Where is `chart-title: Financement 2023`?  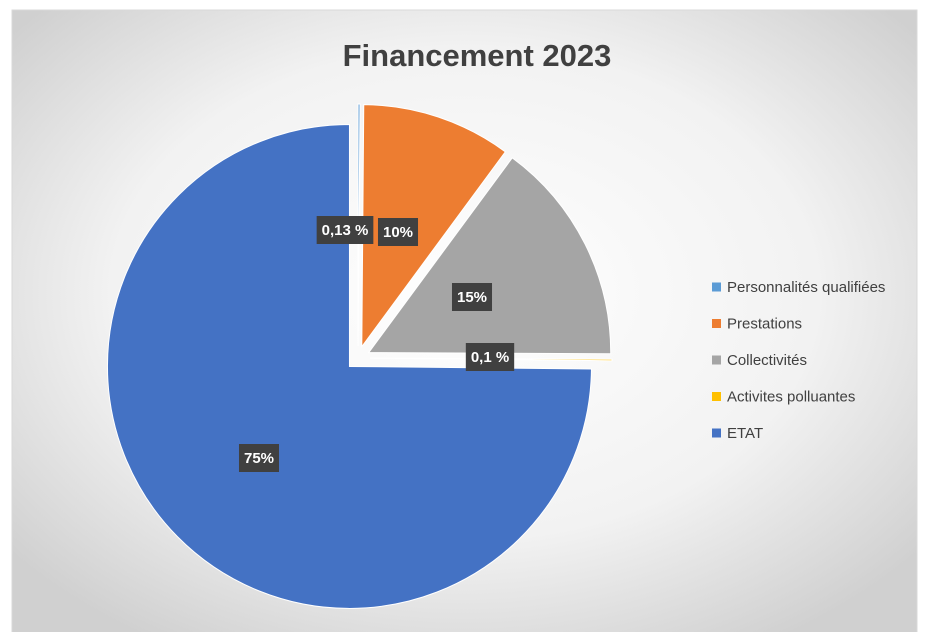 chart-title: Financement 2023 is located at coordinates (477, 55).